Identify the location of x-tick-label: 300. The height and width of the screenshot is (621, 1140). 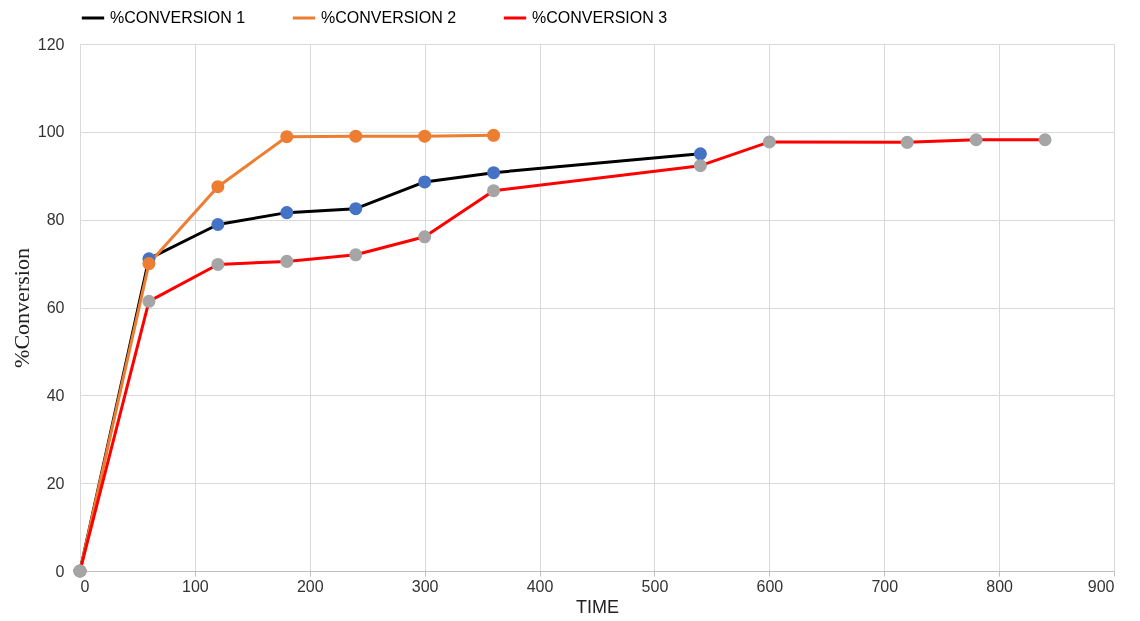
(425, 586).